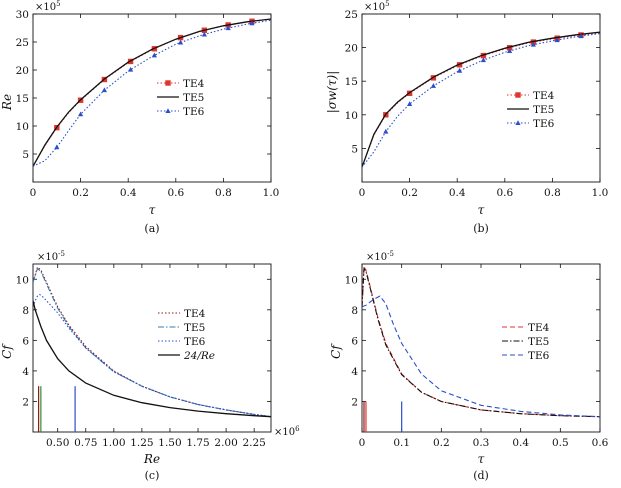 The width and height of the screenshot is (621, 488). I want to click on x-tick-label: 0.50, so click(57, 443).